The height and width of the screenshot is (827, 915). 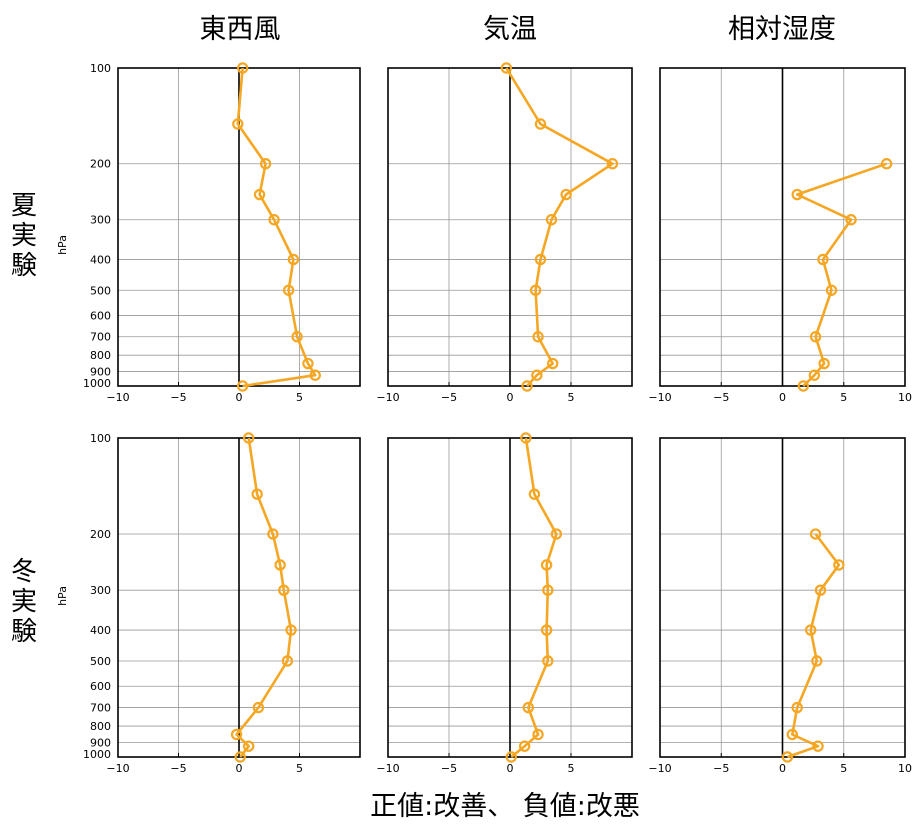 I want to click on row-title-summer: 夏 実 験, so click(x=24, y=236).